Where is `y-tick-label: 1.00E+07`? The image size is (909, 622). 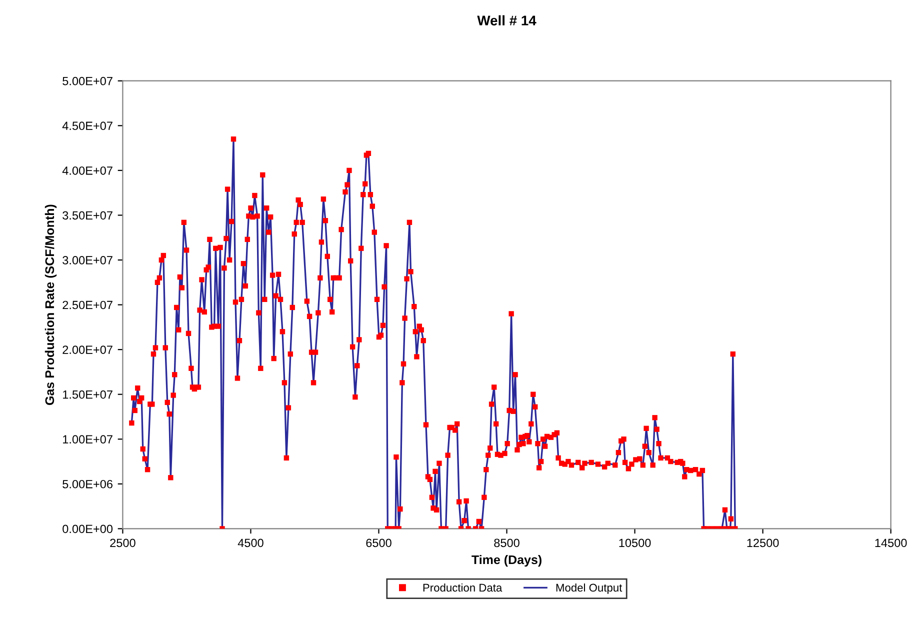
y-tick-label: 1.00E+07 is located at coordinates (87, 439).